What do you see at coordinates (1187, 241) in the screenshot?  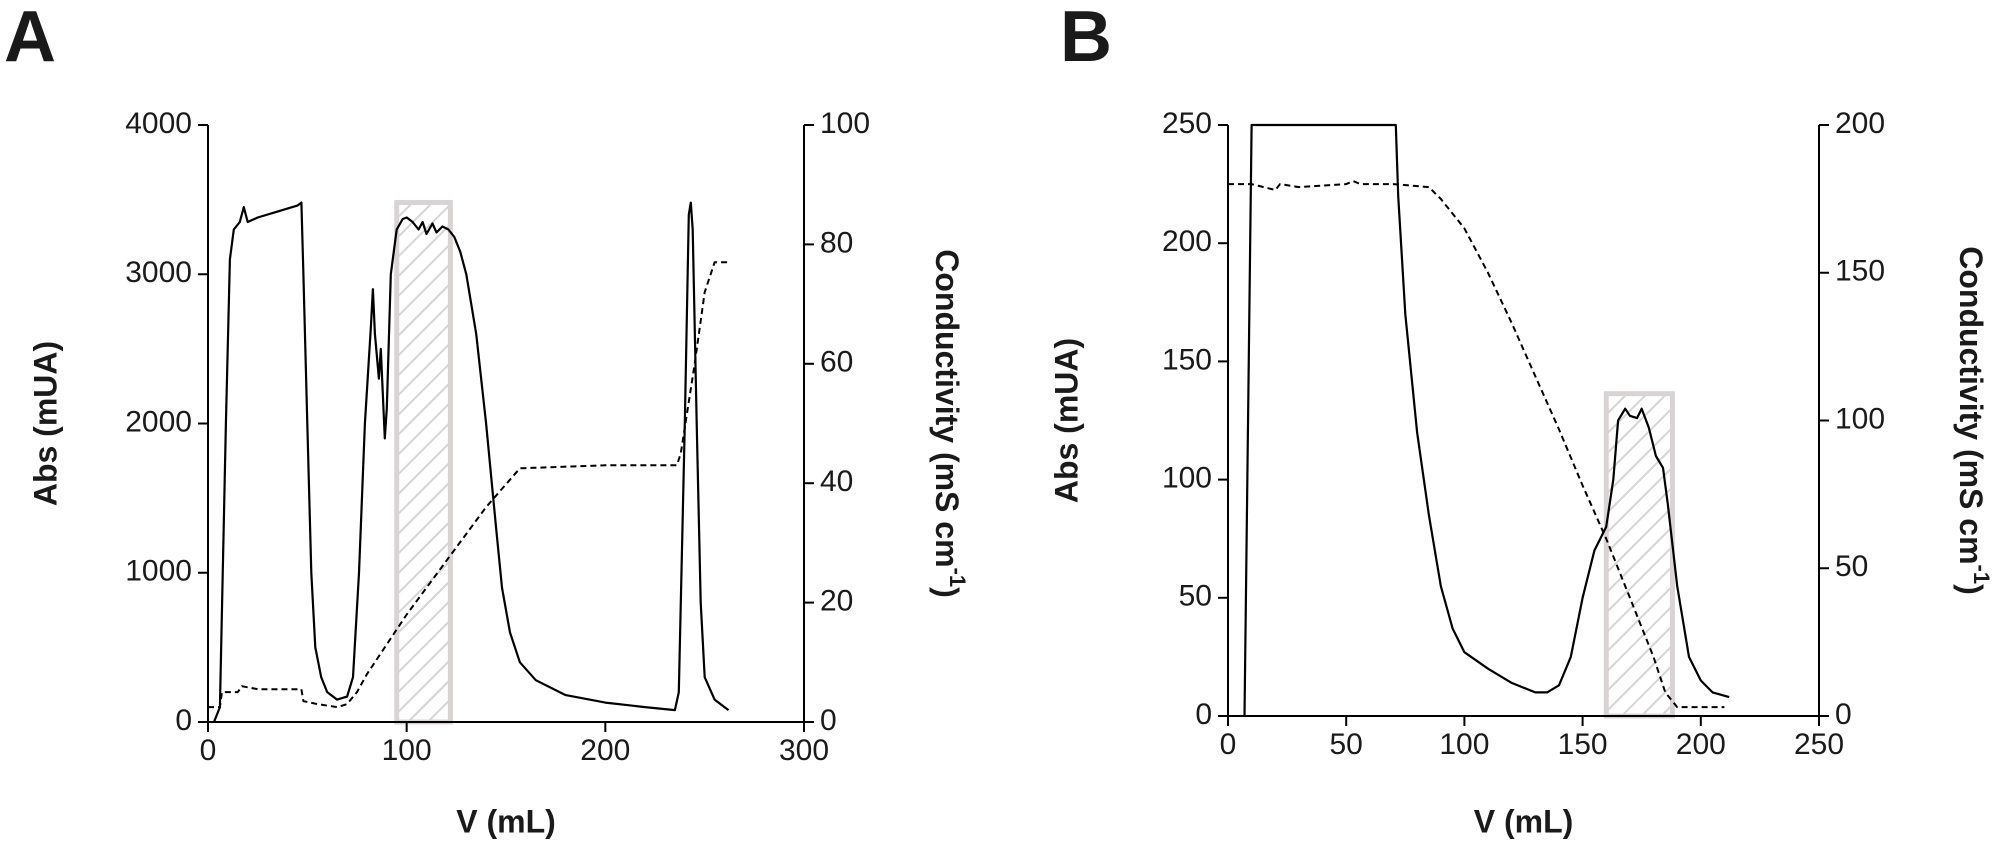 I see `y-tick-label: 200` at bounding box center [1187, 241].